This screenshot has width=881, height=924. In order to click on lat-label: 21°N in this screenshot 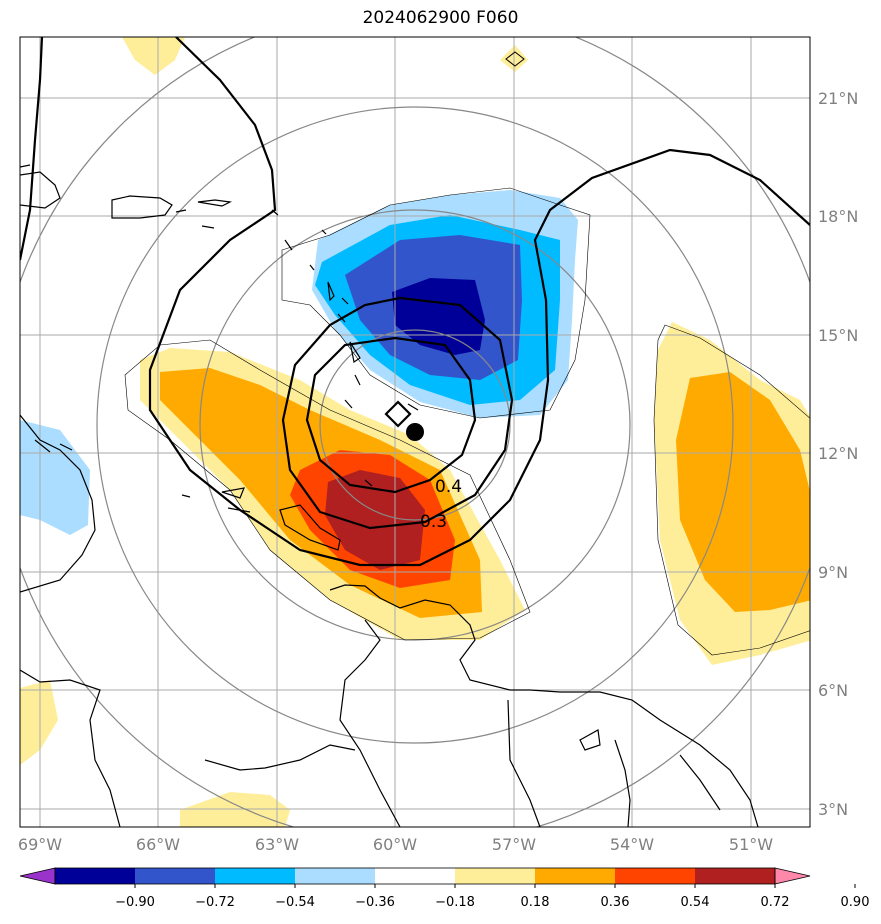, I will do `click(838, 98)`.